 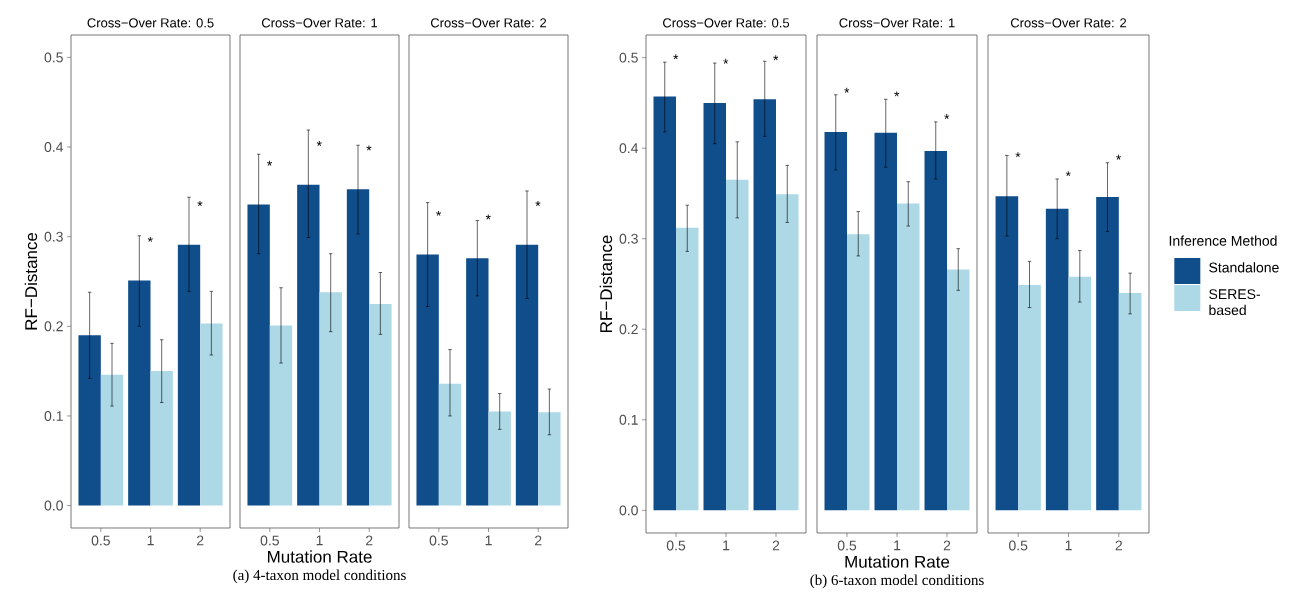 I want to click on text: (a) 4-taxon model conditions, so click(x=319, y=576).